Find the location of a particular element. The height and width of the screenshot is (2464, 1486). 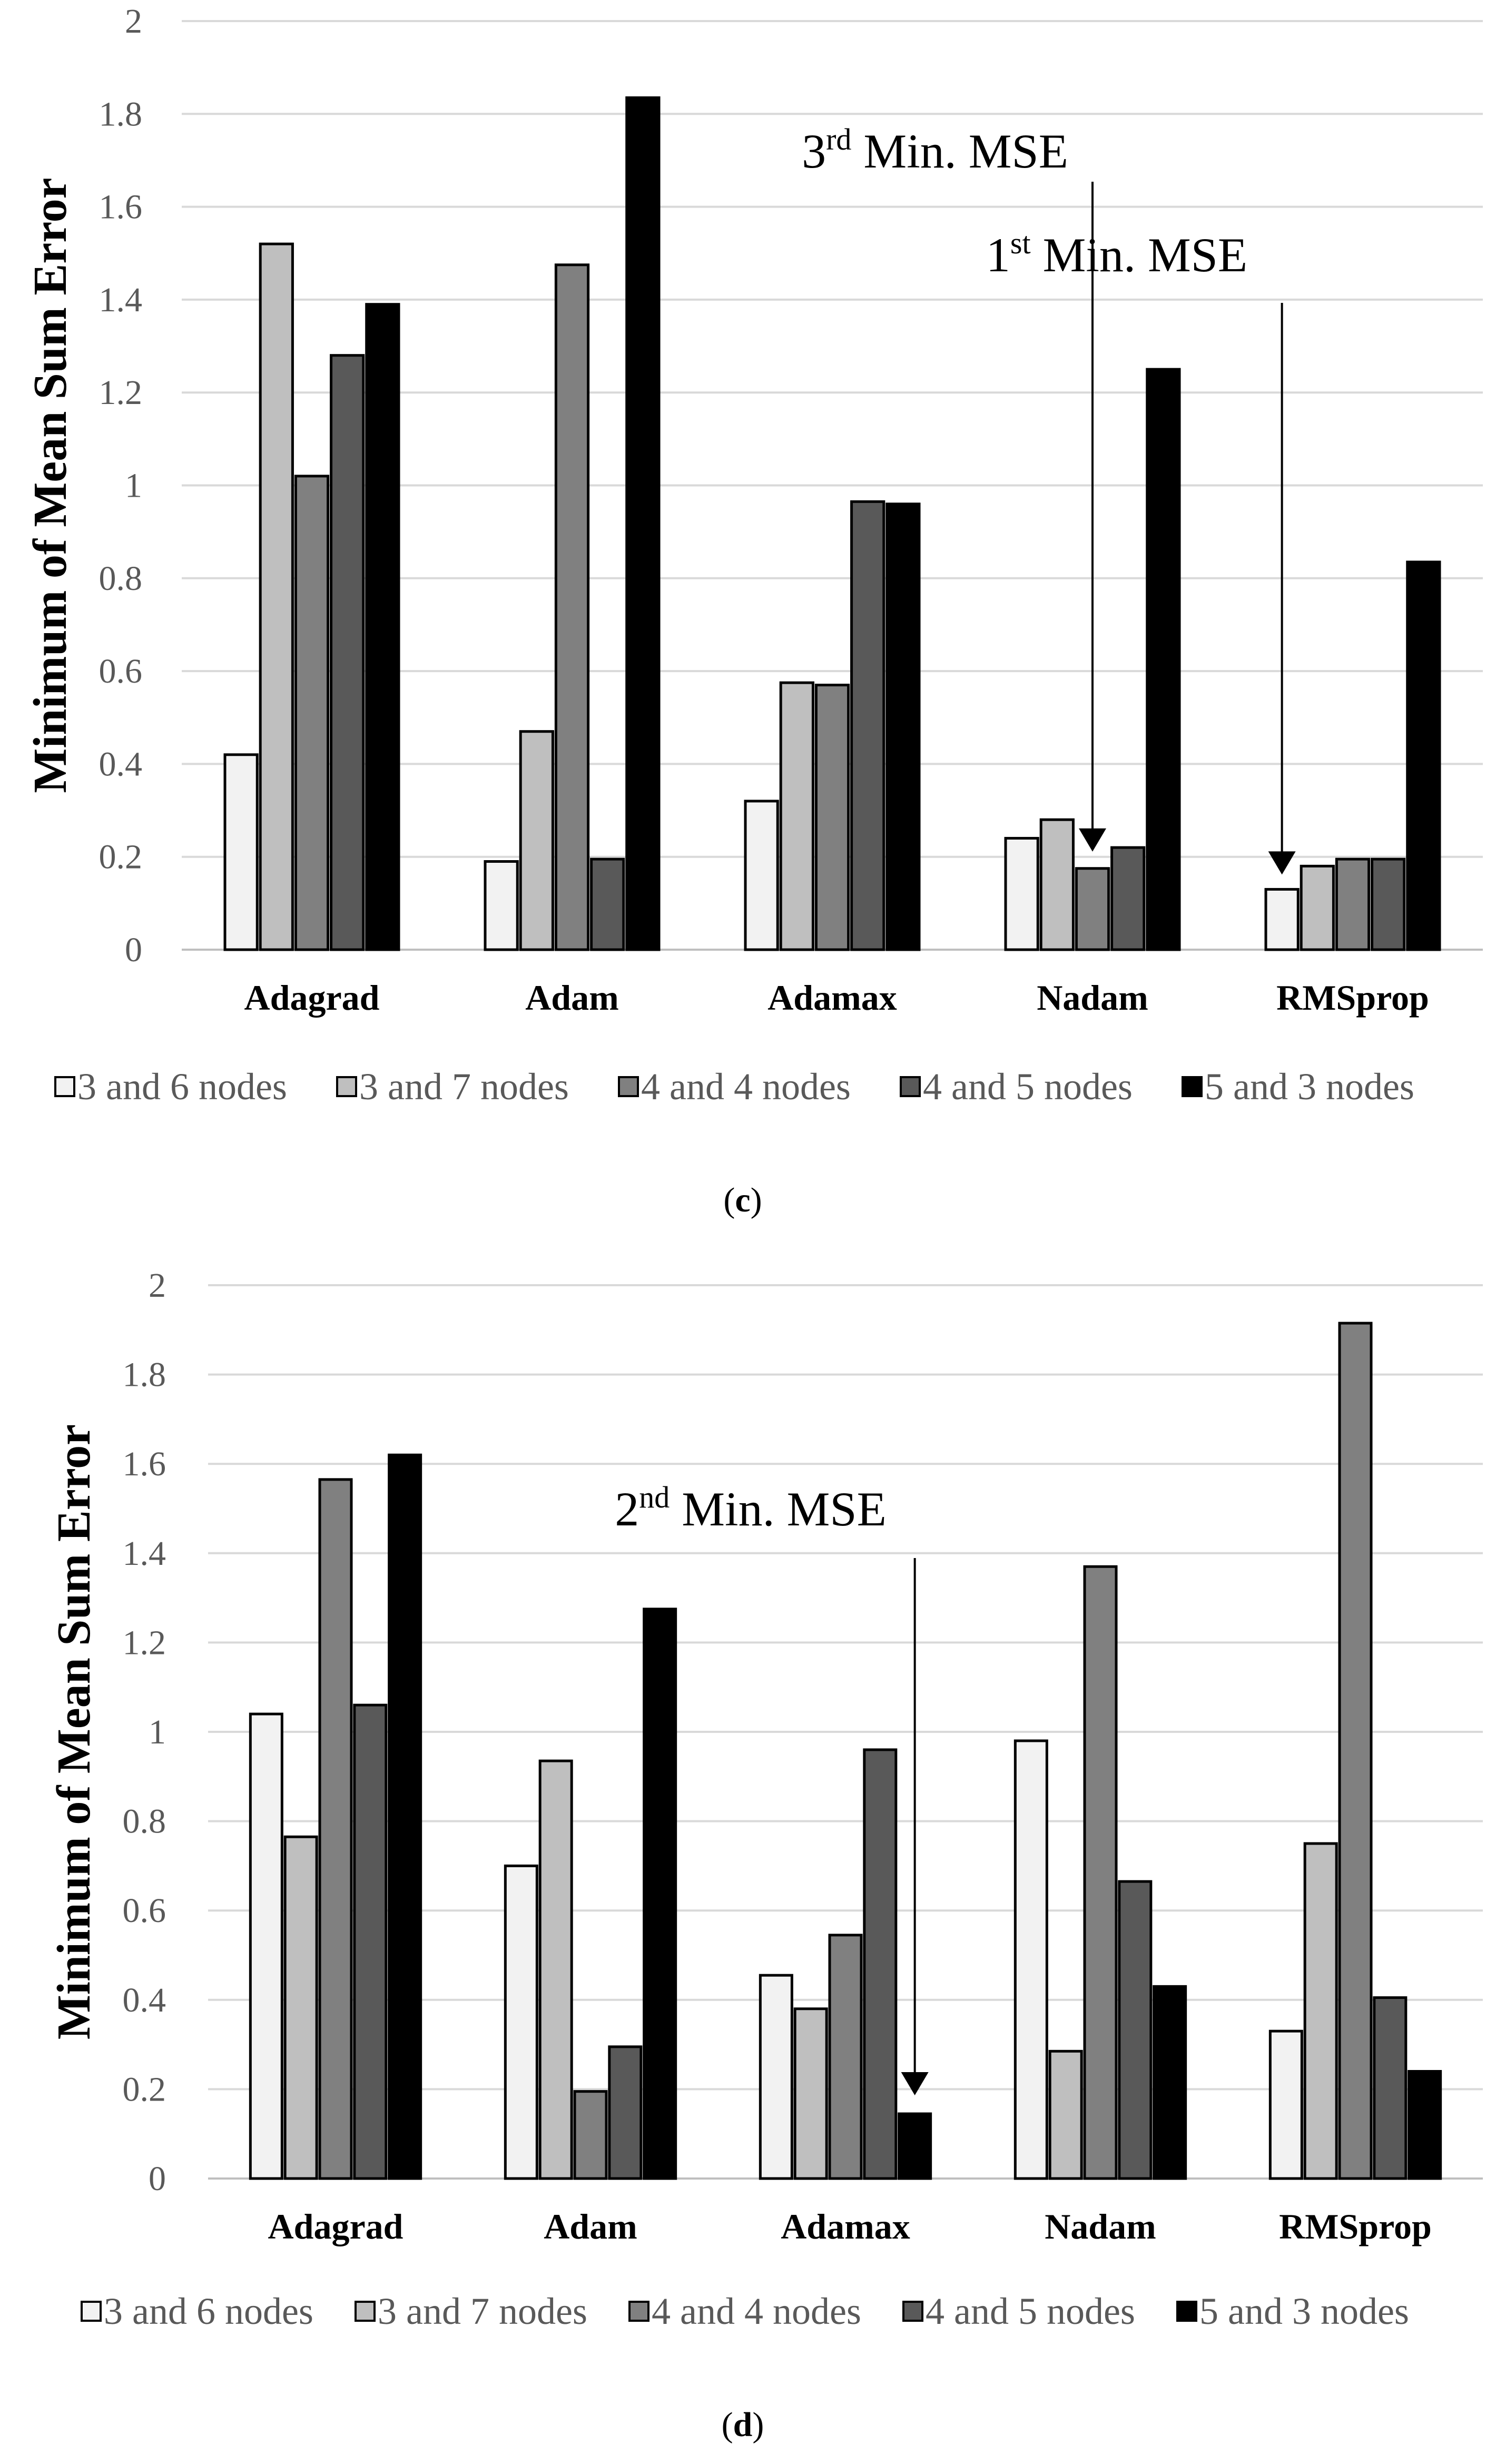

panel-label: (d) is located at coordinates (743, 2425).